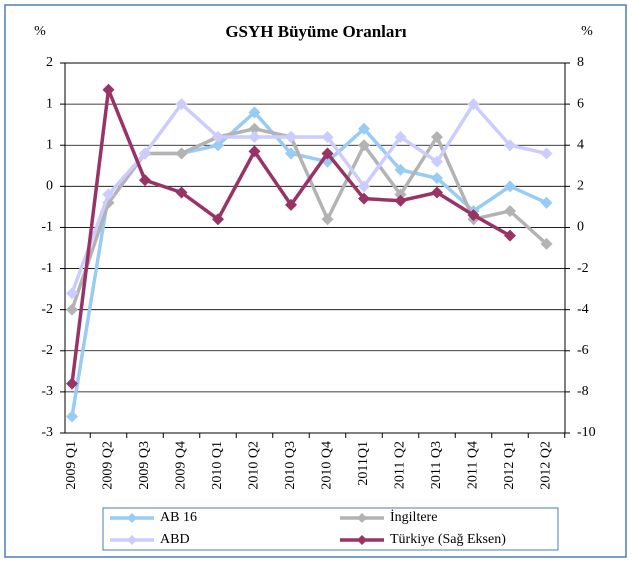 The height and width of the screenshot is (565, 633). Describe the element at coordinates (316, 31) in the screenshot. I see `chart-title: GSYH Büyüme Oranları` at that location.